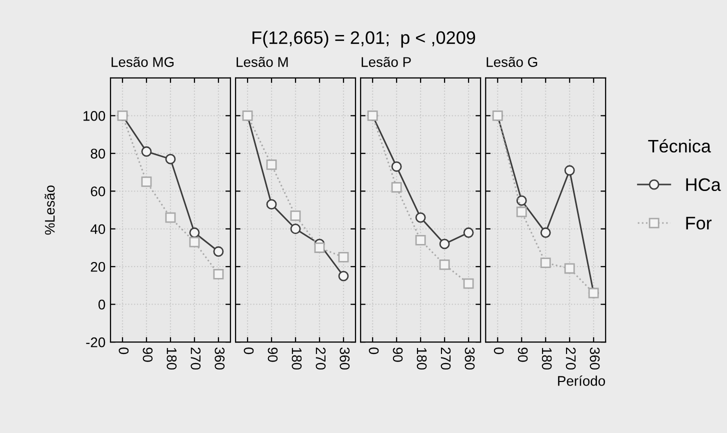 This screenshot has width=727, height=433. What do you see at coordinates (582, 380) in the screenshot?
I see `x-axis-title: Período` at bounding box center [582, 380].